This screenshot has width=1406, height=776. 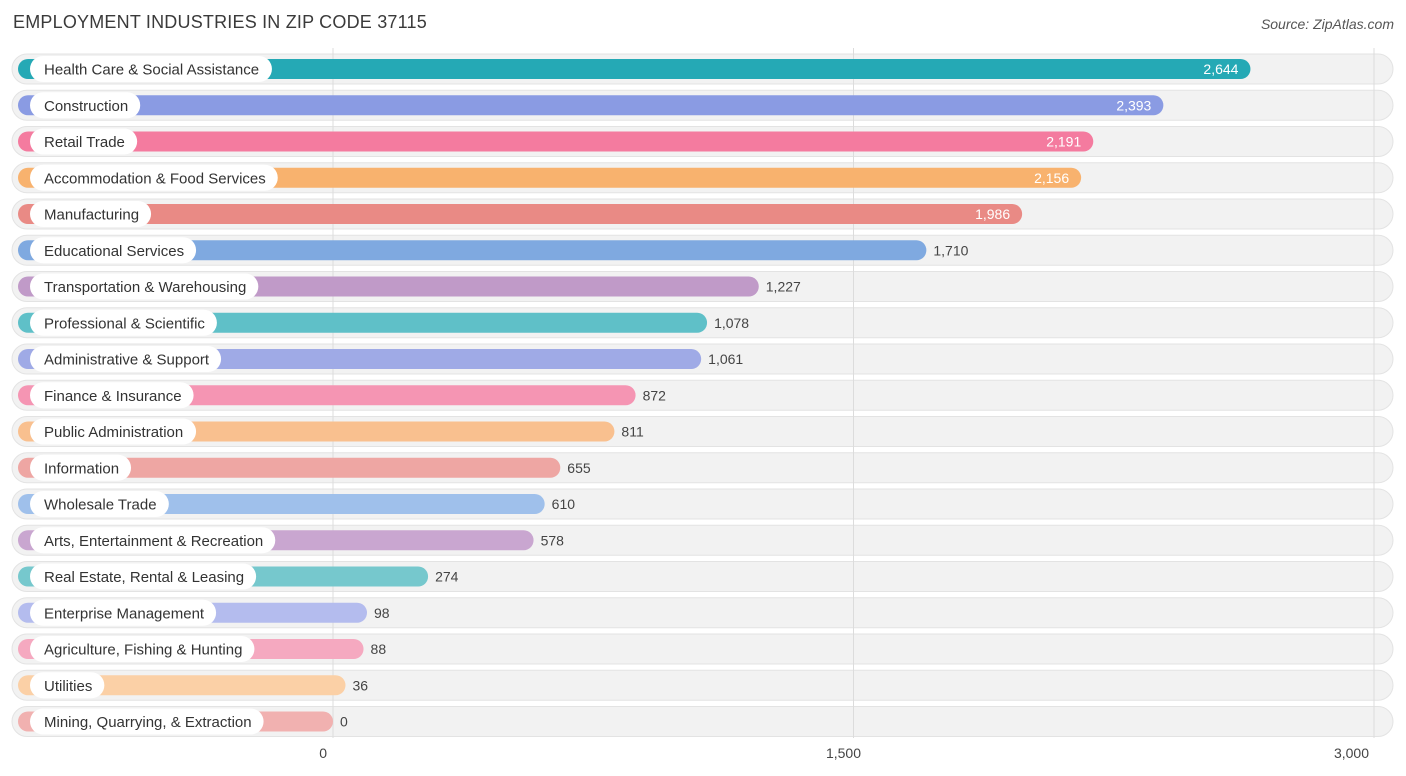 What do you see at coordinates (382, 613) in the screenshot?
I see `value-label: 98` at bounding box center [382, 613].